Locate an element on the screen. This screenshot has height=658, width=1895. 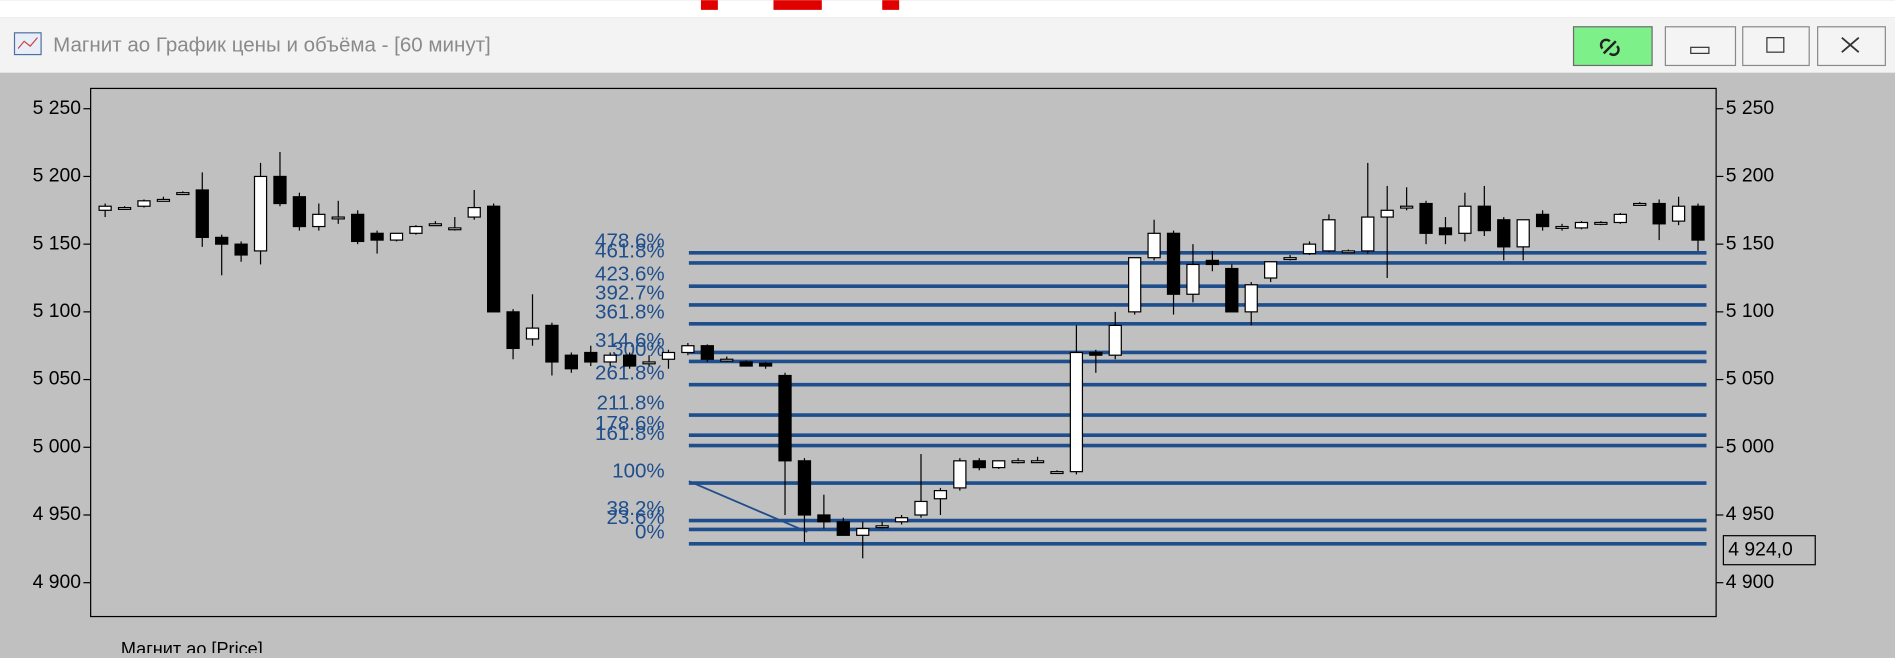
fib-label: 161.8% is located at coordinates (630, 433).